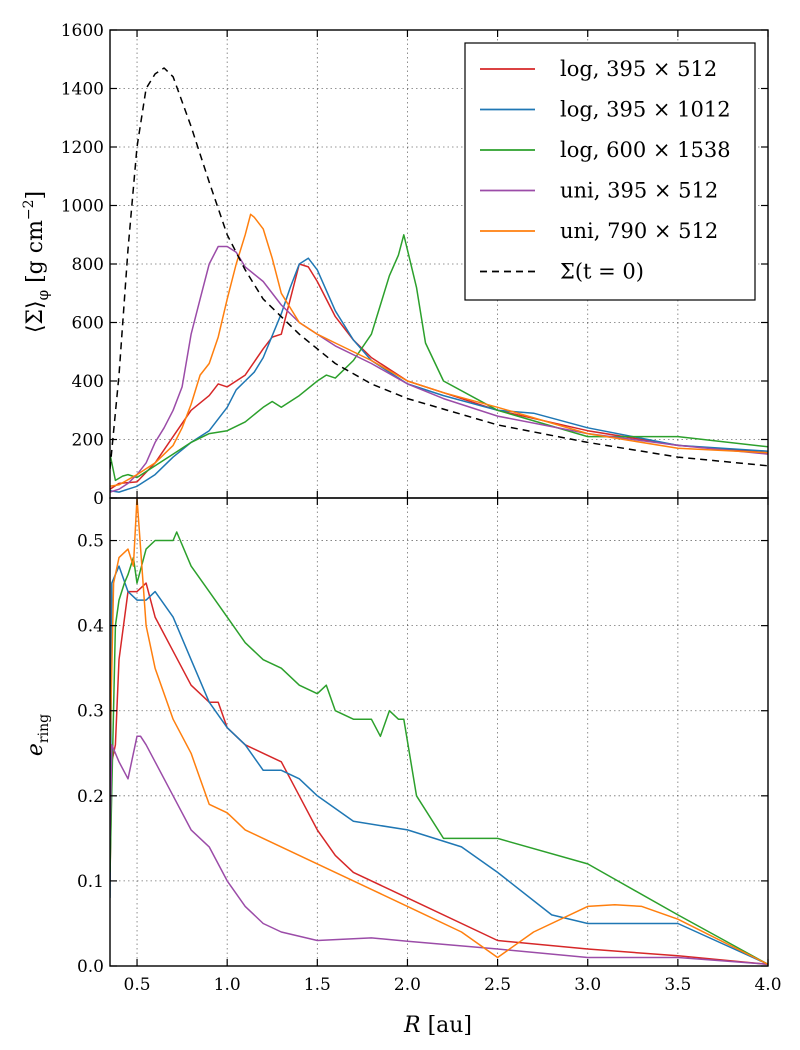 This screenshot has width=800, height=1050. I want to click on xlabel-unit: [au], so click(450, 1025).